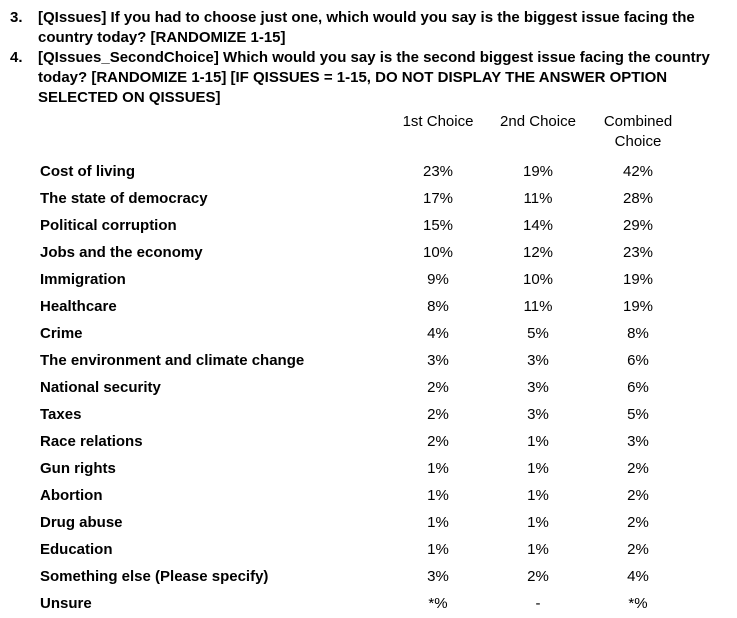 The height and width of the screenshot is (618, 737). What do you see at coordinates (438, 171) in the screenshot?
I see `first-choice-value: 23%` at bounding box center [438, 171].